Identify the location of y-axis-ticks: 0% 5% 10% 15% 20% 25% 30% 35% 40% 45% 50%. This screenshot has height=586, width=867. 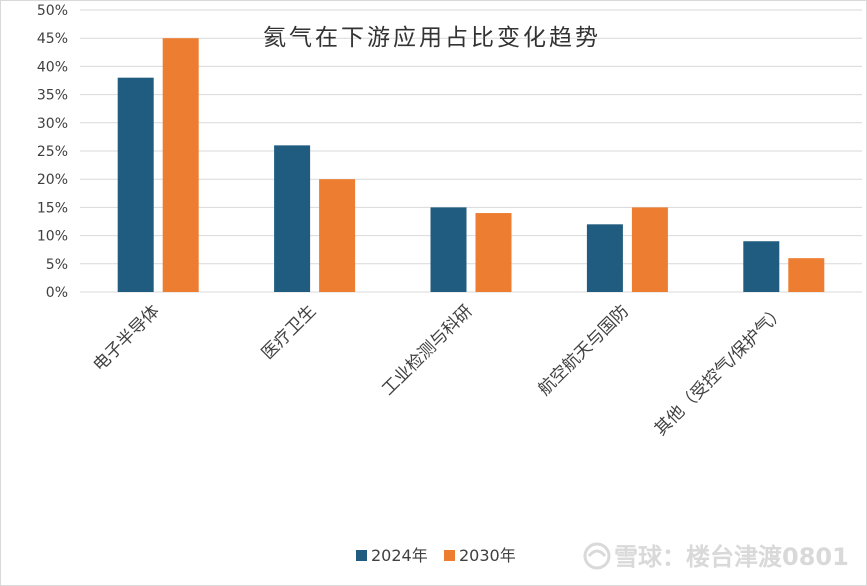
(52, 152).